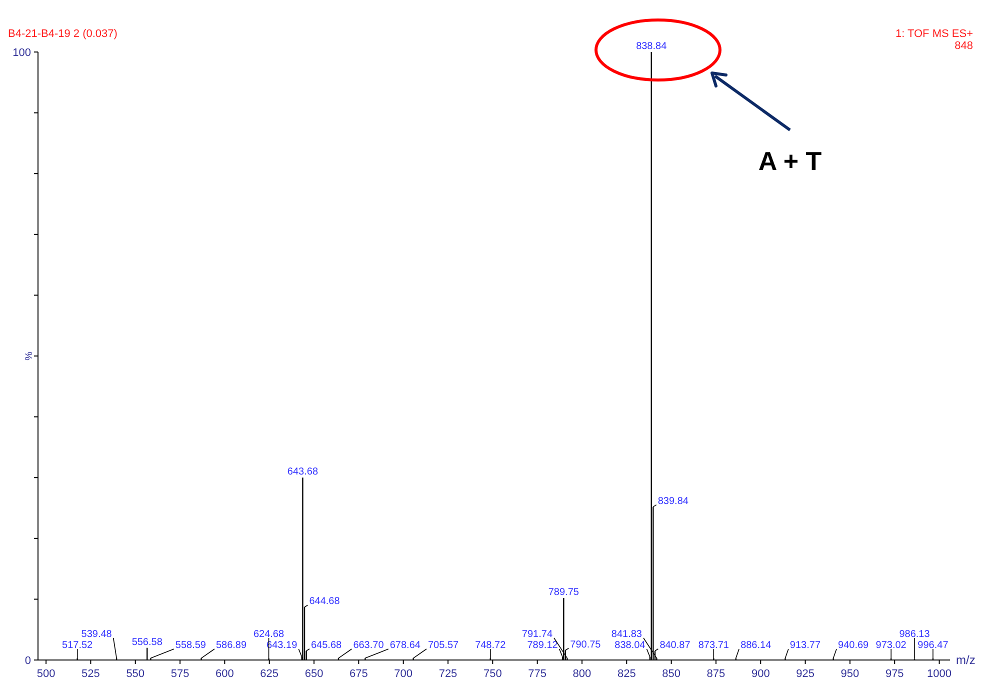  Describe the element at coordinates (147, 642) in the screenshot. I see `annotation: 556.58` at that location.